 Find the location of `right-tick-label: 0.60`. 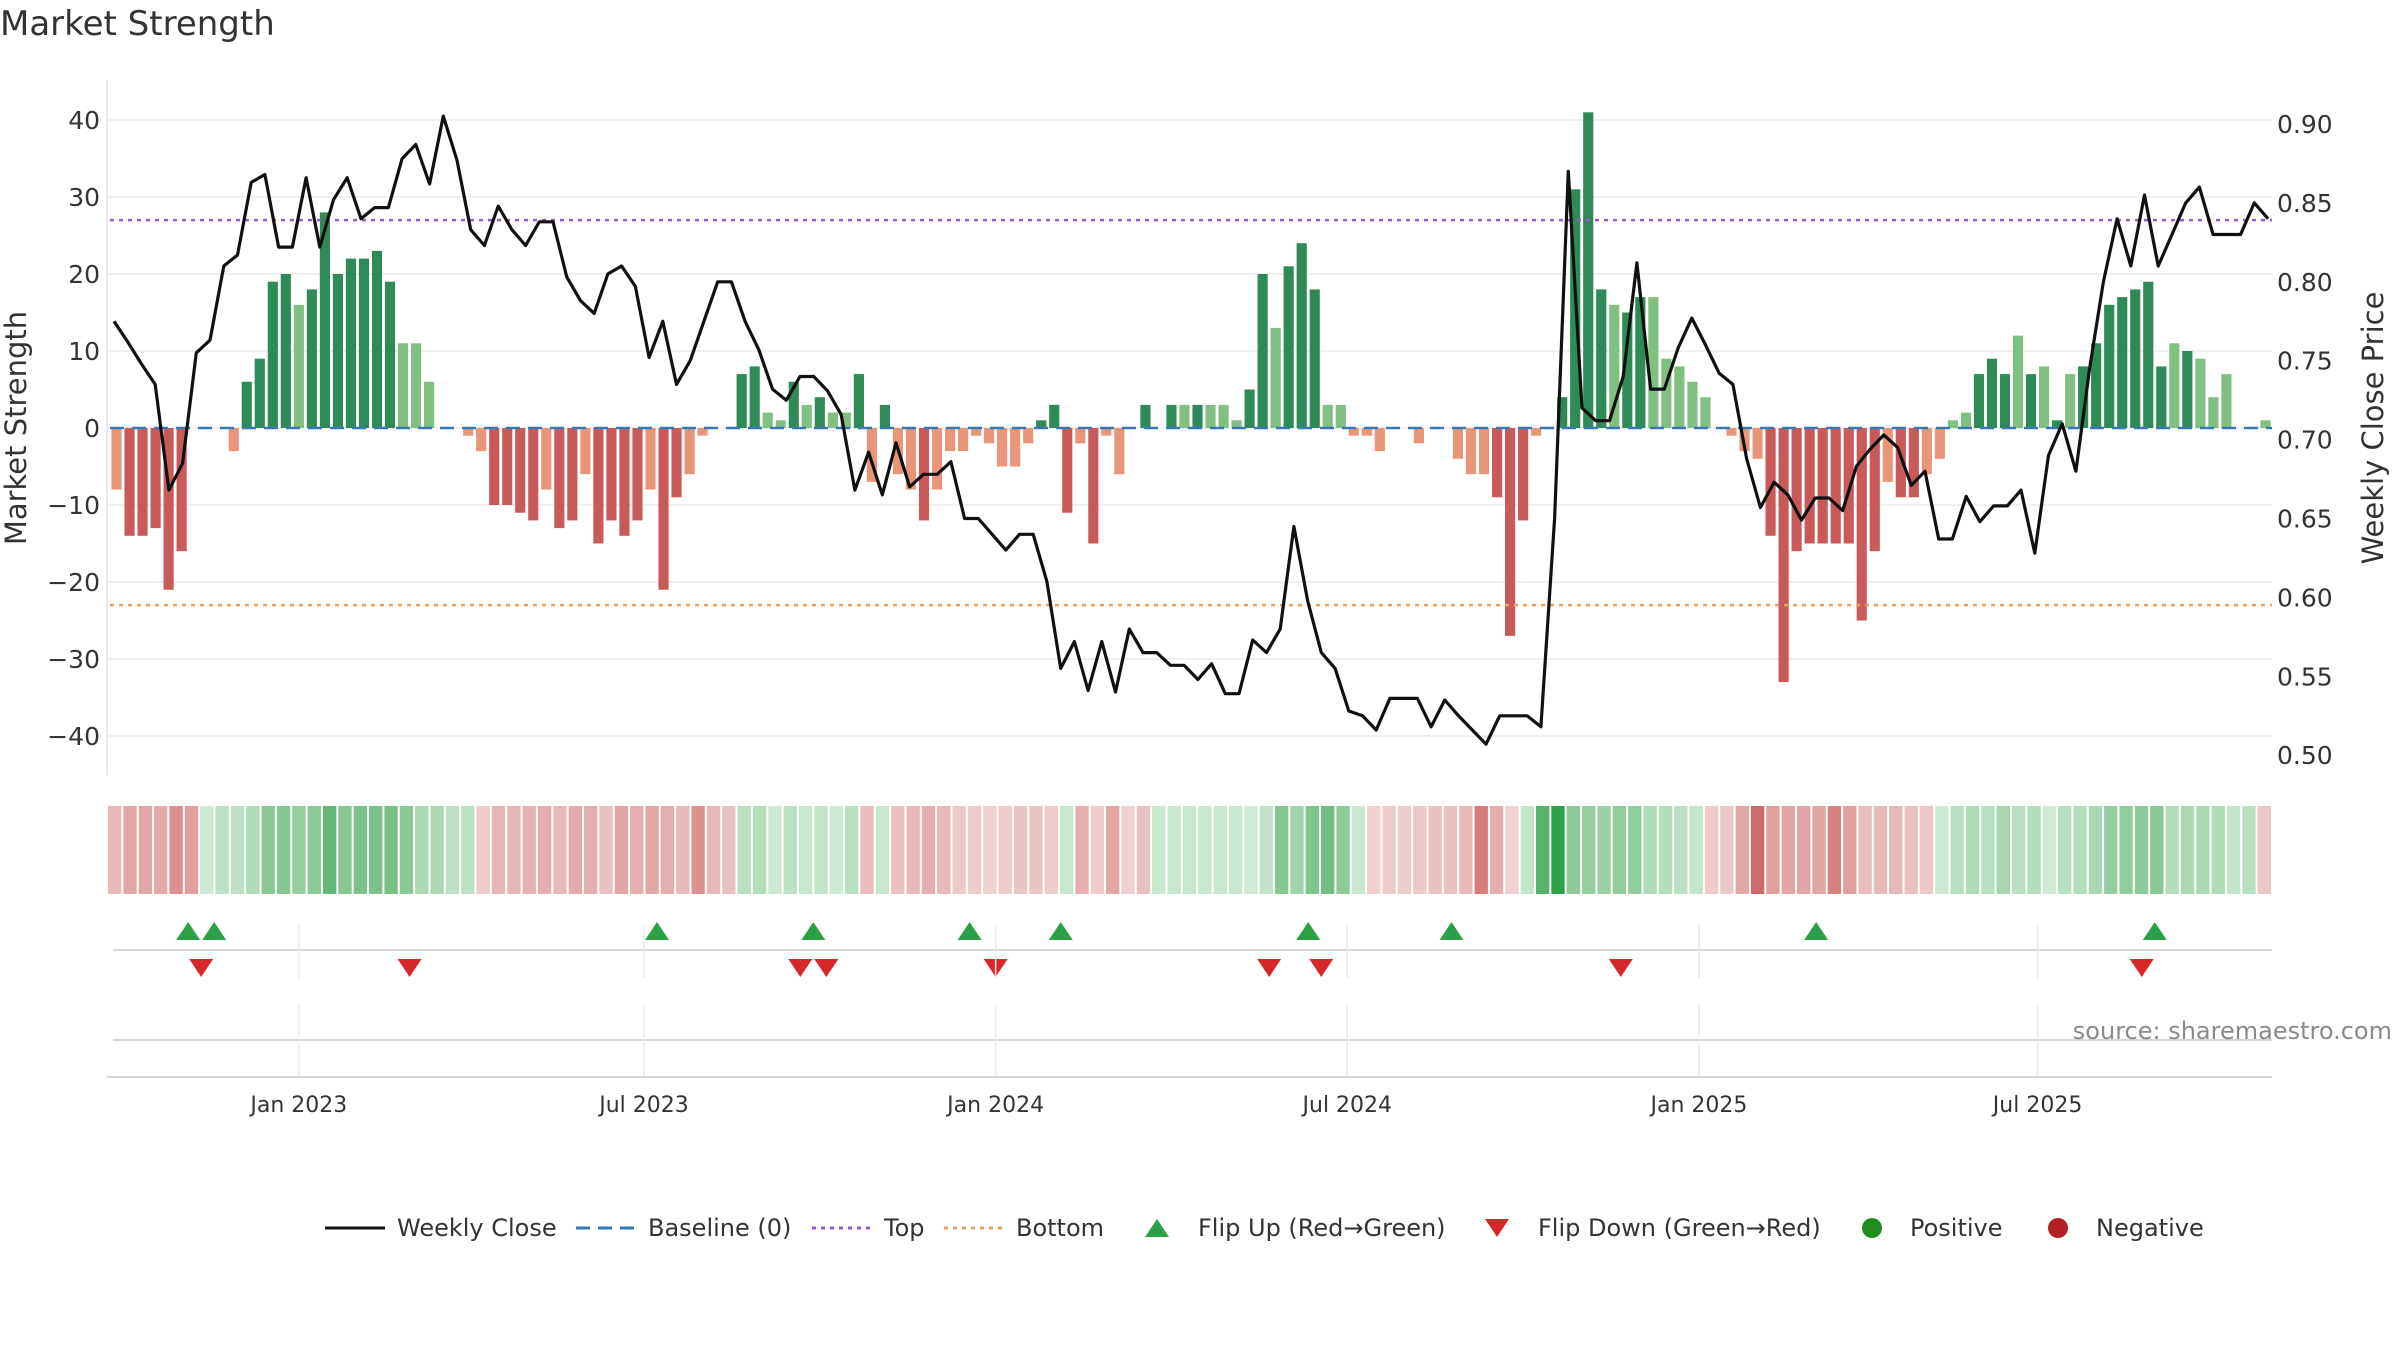

right-tick-label: 0.60 is located at coordinates (2305, 597).